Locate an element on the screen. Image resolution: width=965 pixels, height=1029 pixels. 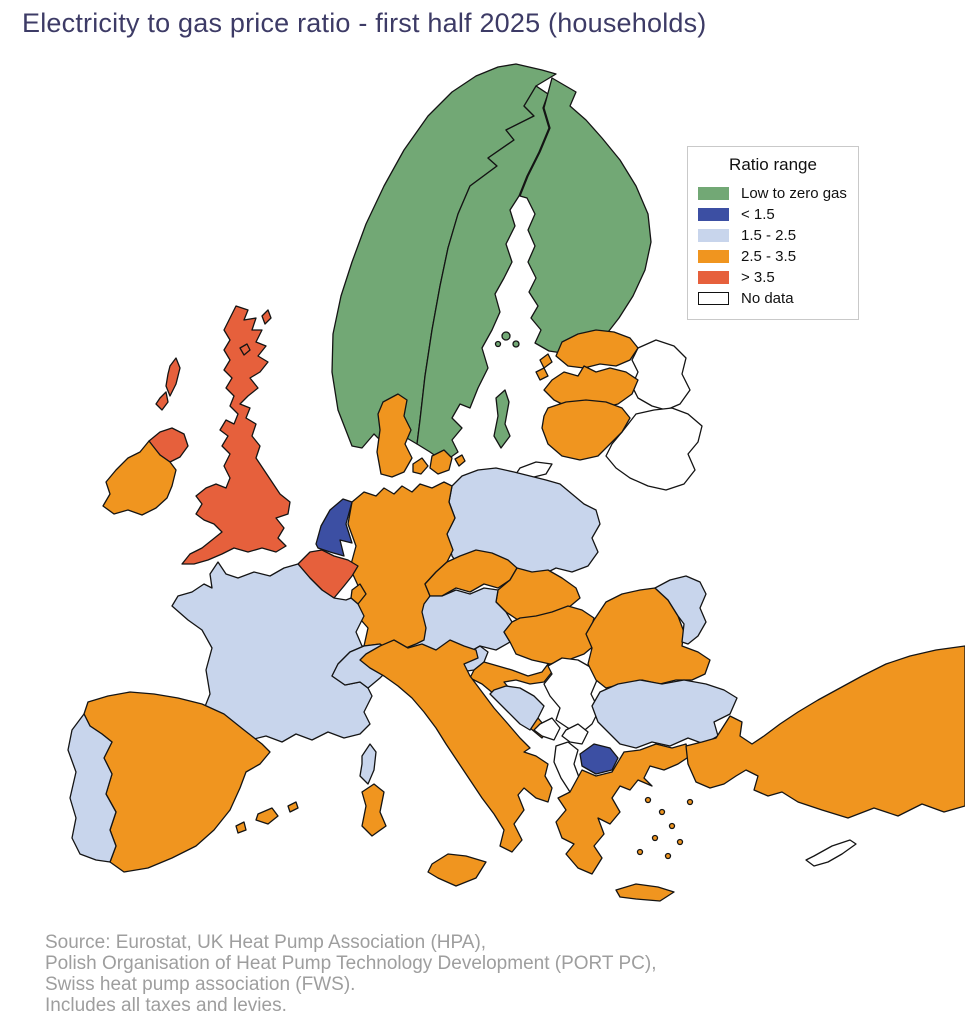
country-turkey is located at coordinates (825, 732).